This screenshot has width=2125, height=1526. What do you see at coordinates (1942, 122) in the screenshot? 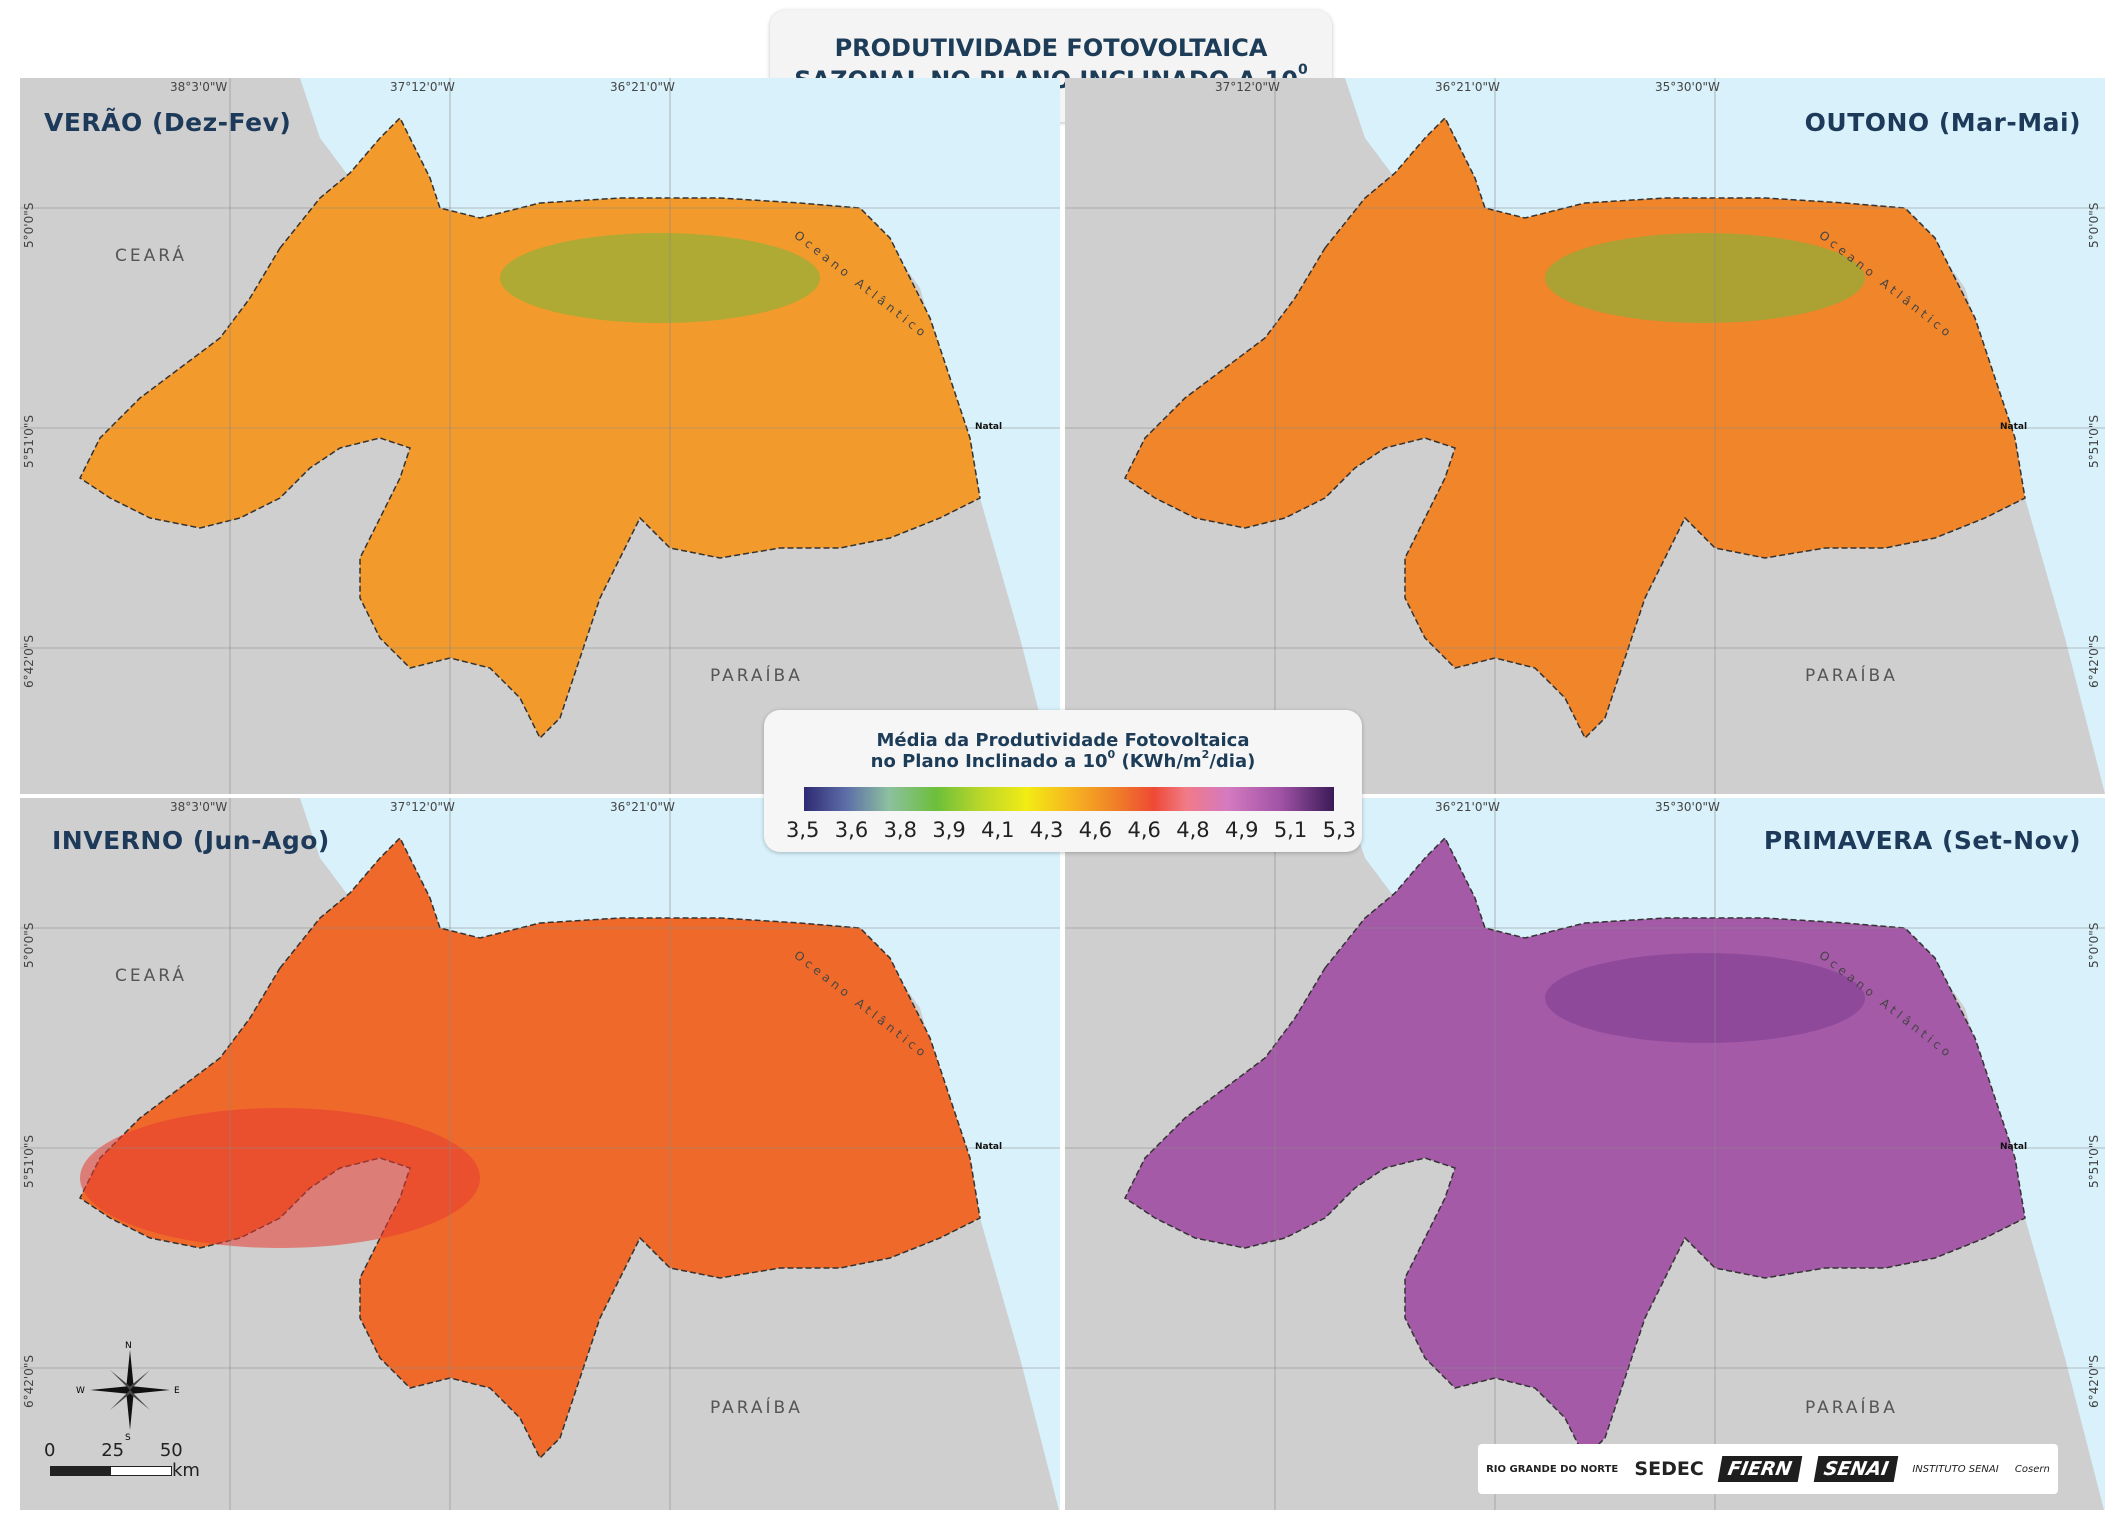
I see `season-label: OUTONO (Mar-Mai)` at bounding box center [1942, 122].